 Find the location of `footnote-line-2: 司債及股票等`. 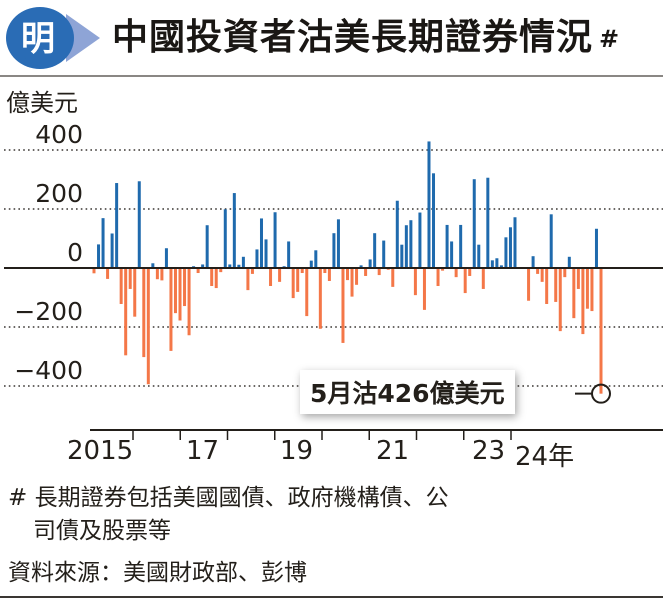

footnote-line-2: 司債及股票等 is located at coordinates (102, 531).